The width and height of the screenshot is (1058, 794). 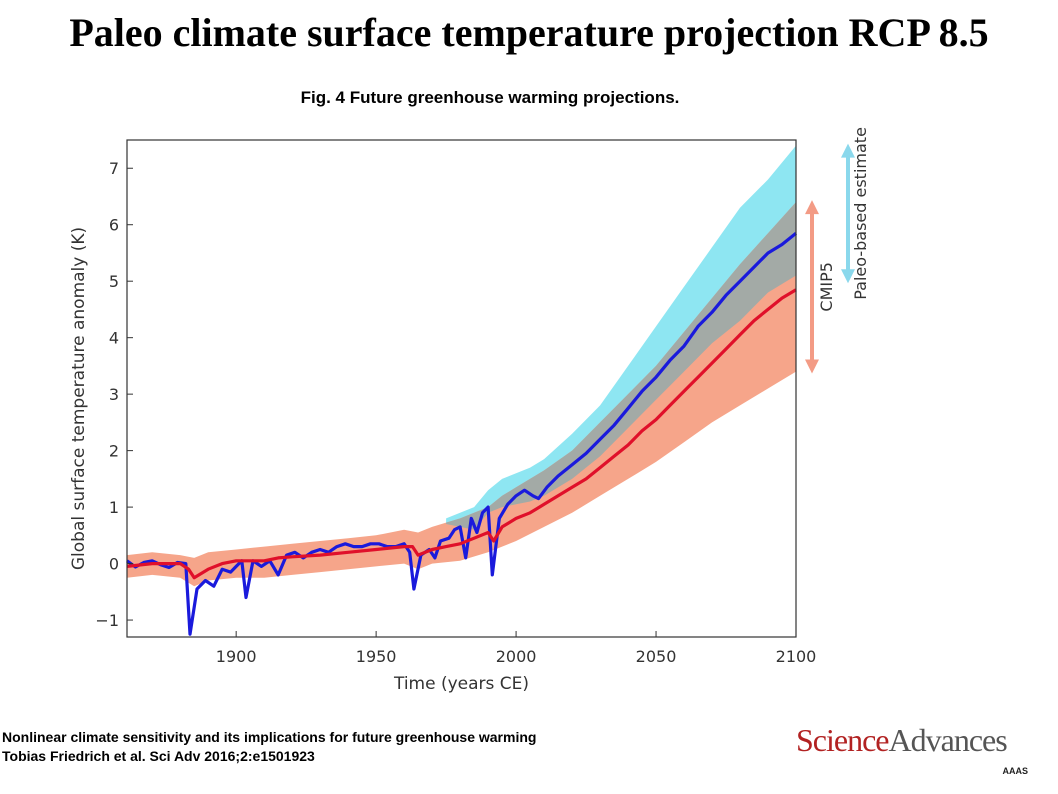 I want to click on x-tick-label: 2100, so click(x=796, y=656).